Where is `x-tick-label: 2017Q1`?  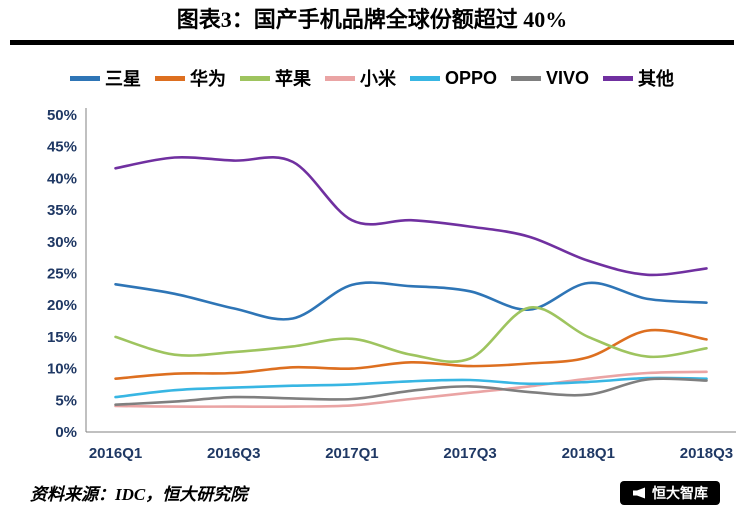
x-tick-label: 2017Q1 is located at coordinates (351, 453).